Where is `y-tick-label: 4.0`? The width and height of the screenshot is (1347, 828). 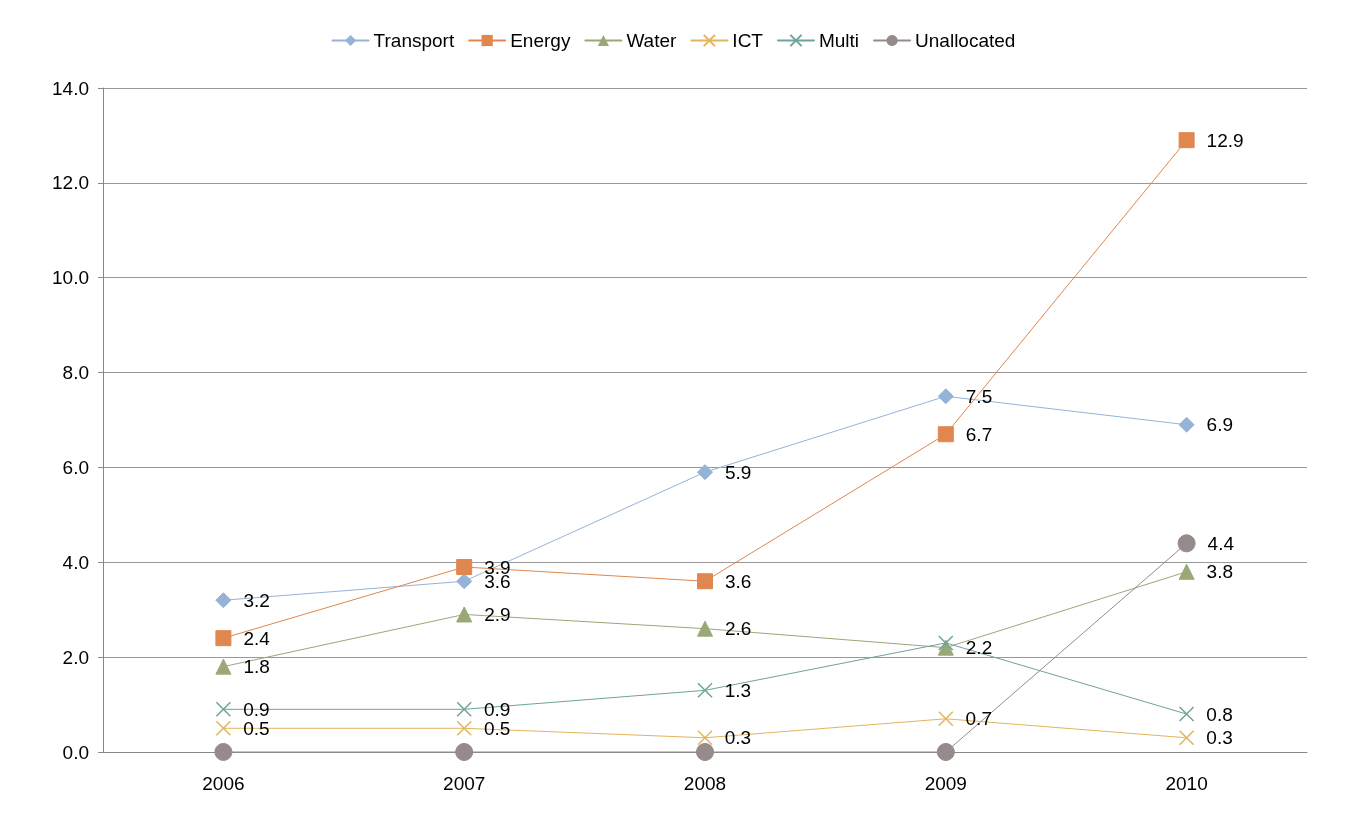 y-tick-label: 4.0 is located at coordinates (75, 562).